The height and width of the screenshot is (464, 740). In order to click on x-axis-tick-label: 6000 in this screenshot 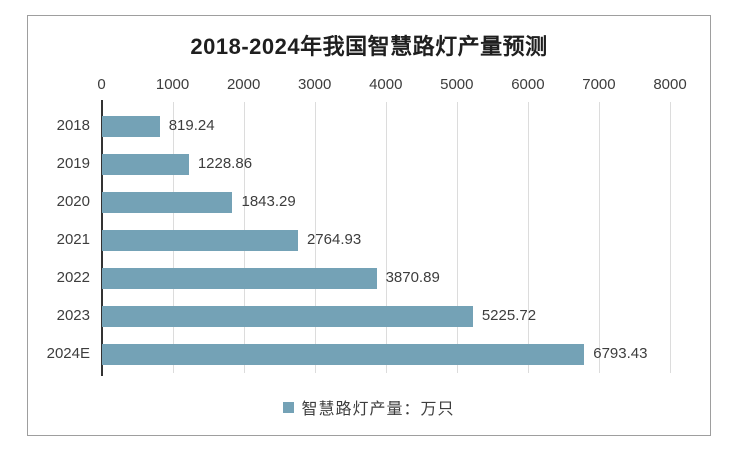, I will do `click(528, 84)`.